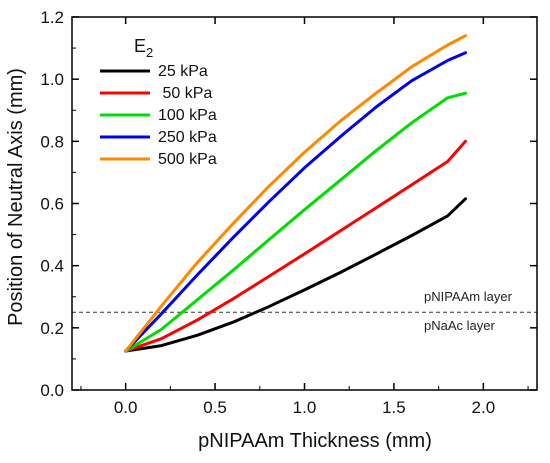 The image size is (550, 463). I want to click on x-tick-label: 2.0, so click(484, 407).